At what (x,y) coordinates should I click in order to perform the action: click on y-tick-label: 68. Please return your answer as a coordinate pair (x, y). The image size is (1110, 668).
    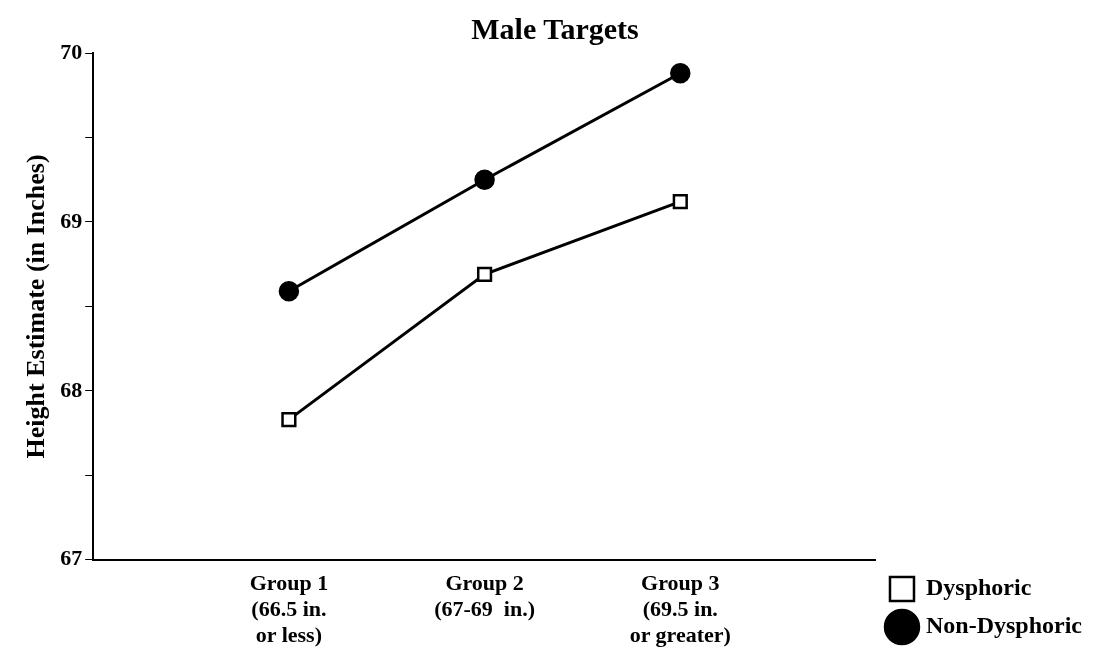
    Looking at the image, I should click on (71, 389).